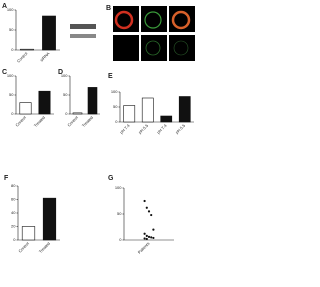 The height and width of the screenshot is (287, 320). What do you see at coordinates (108, 8) in the screenshot?
I see `panel-label: B` at bounding box center [108, 8].